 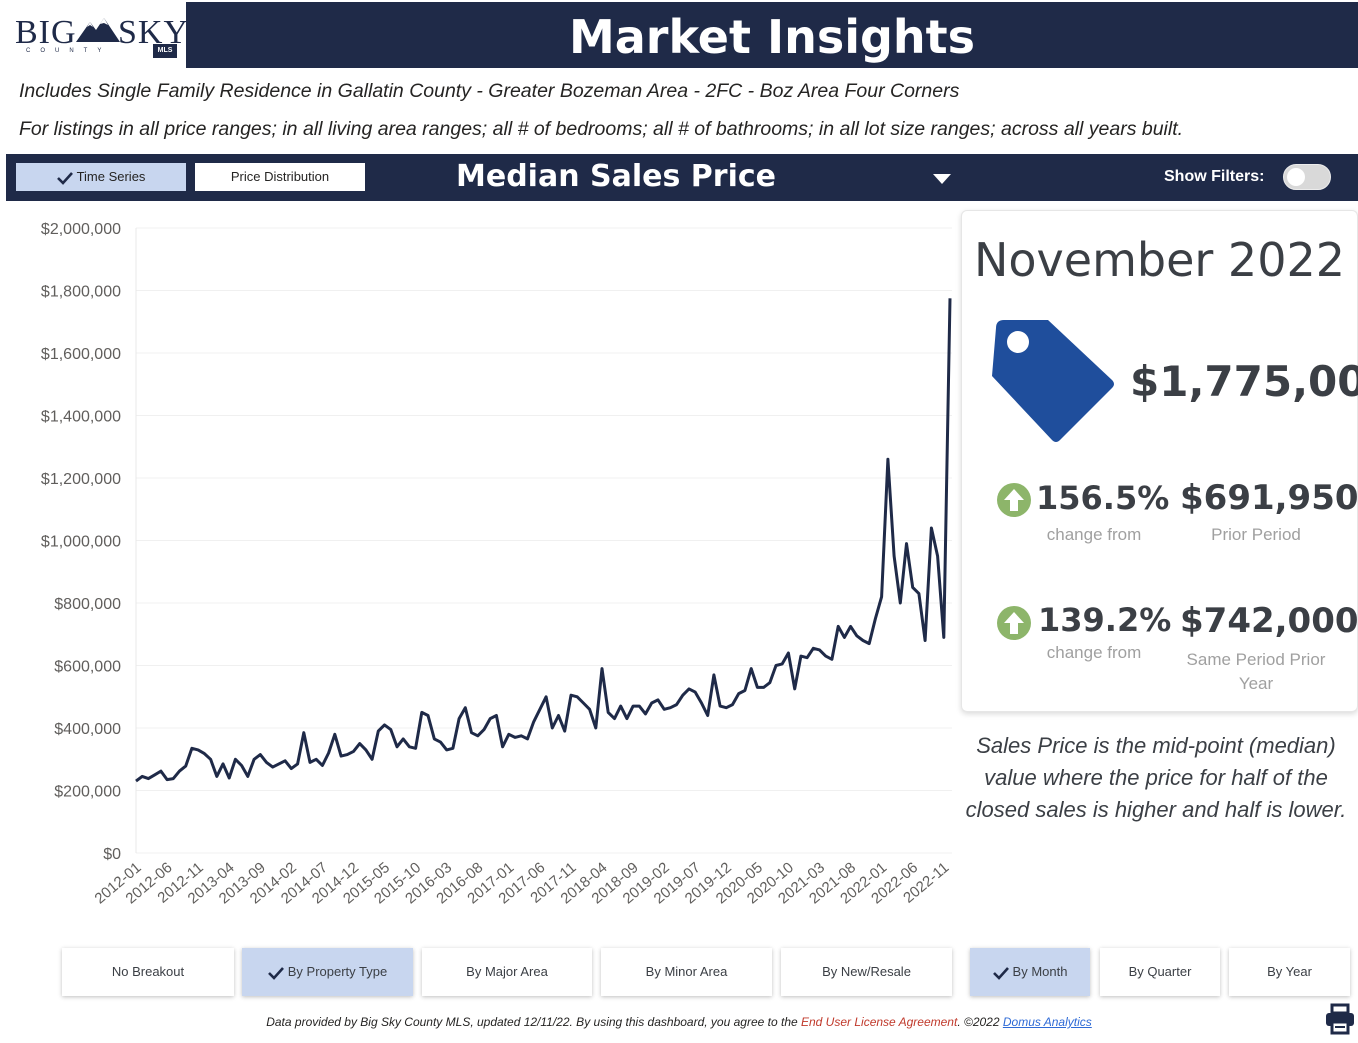 What do you see at coordinates (1094, 534) in the screenshot?
I see `change-prior-caption: change from` at bounding box center [1094, 534].